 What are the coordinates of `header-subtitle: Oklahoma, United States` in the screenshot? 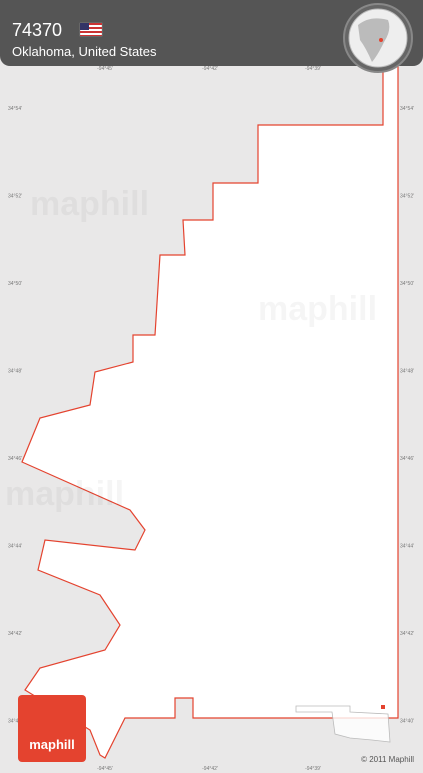 It's located at (84, 51).